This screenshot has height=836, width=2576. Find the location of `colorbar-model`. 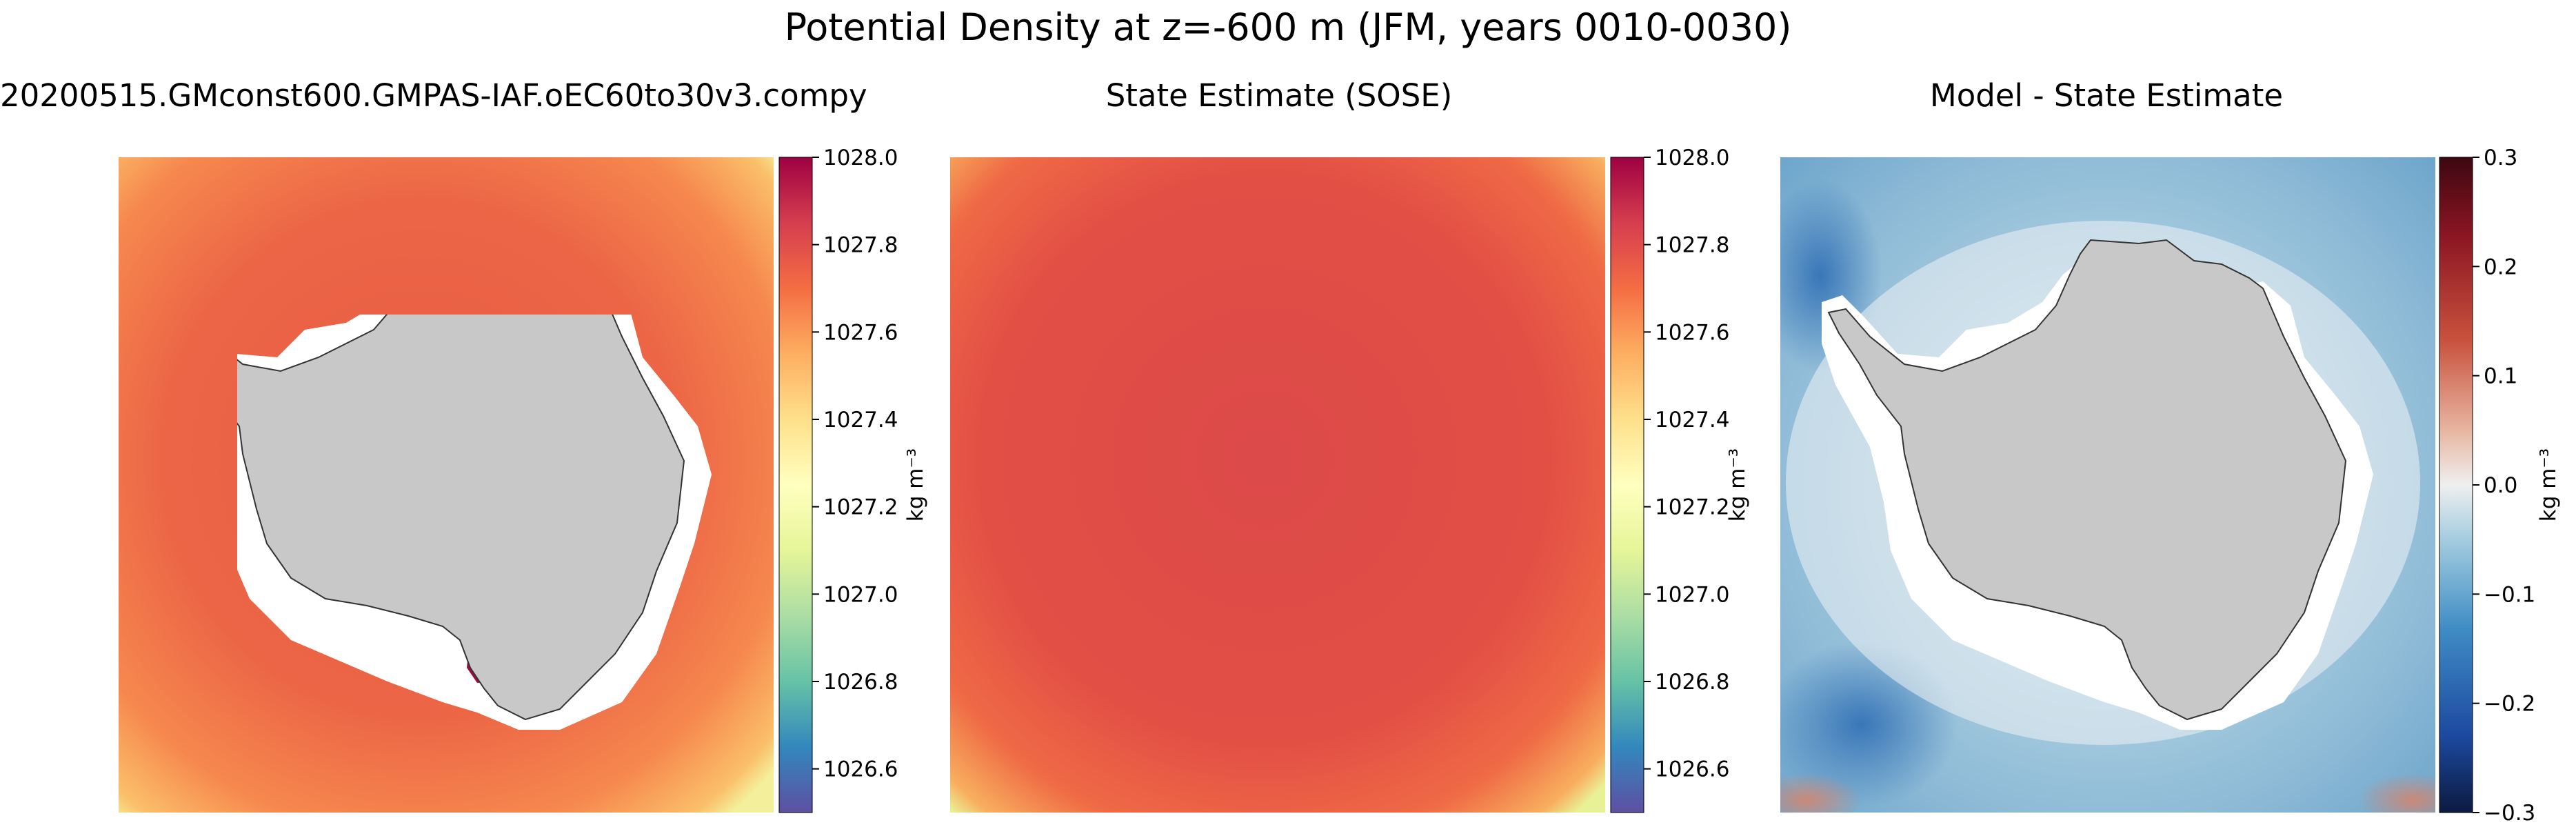

colorbar-model is located at coordinates (795, 485).